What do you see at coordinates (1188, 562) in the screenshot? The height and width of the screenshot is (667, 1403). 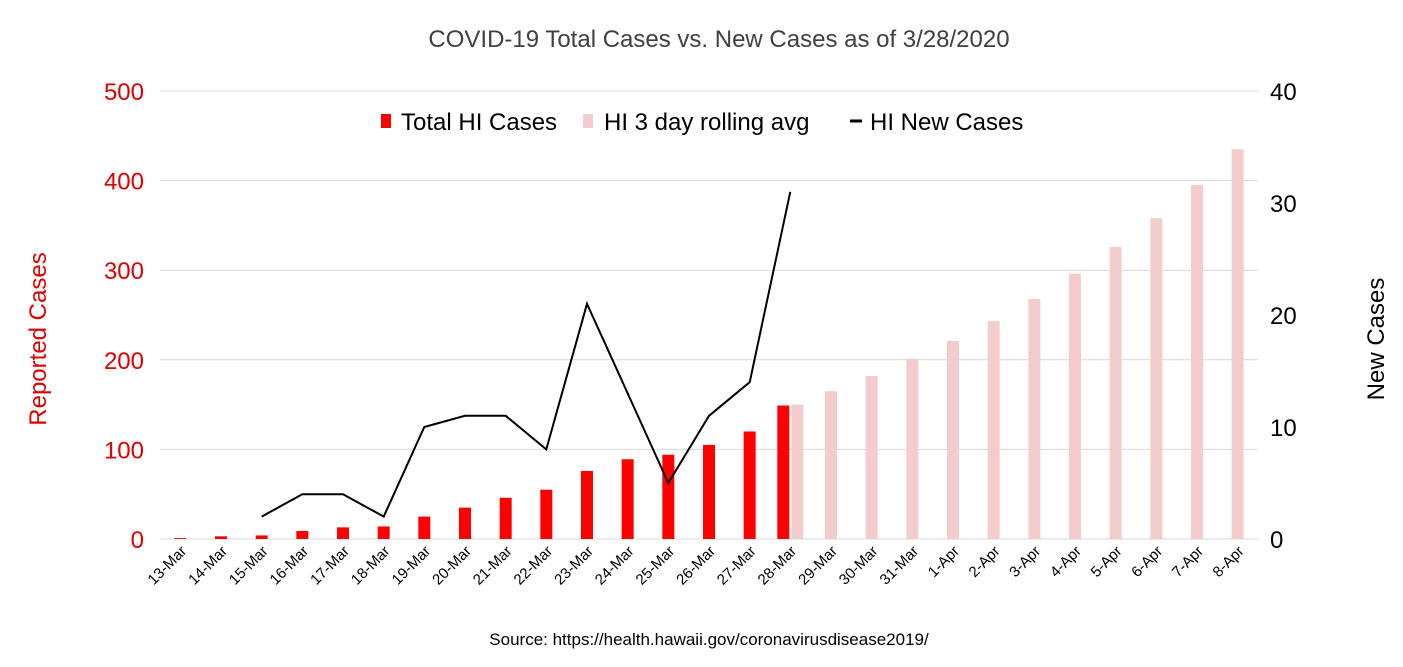 I see `x-tick-label: 7-Apr` at bounding box center [1188, 562].